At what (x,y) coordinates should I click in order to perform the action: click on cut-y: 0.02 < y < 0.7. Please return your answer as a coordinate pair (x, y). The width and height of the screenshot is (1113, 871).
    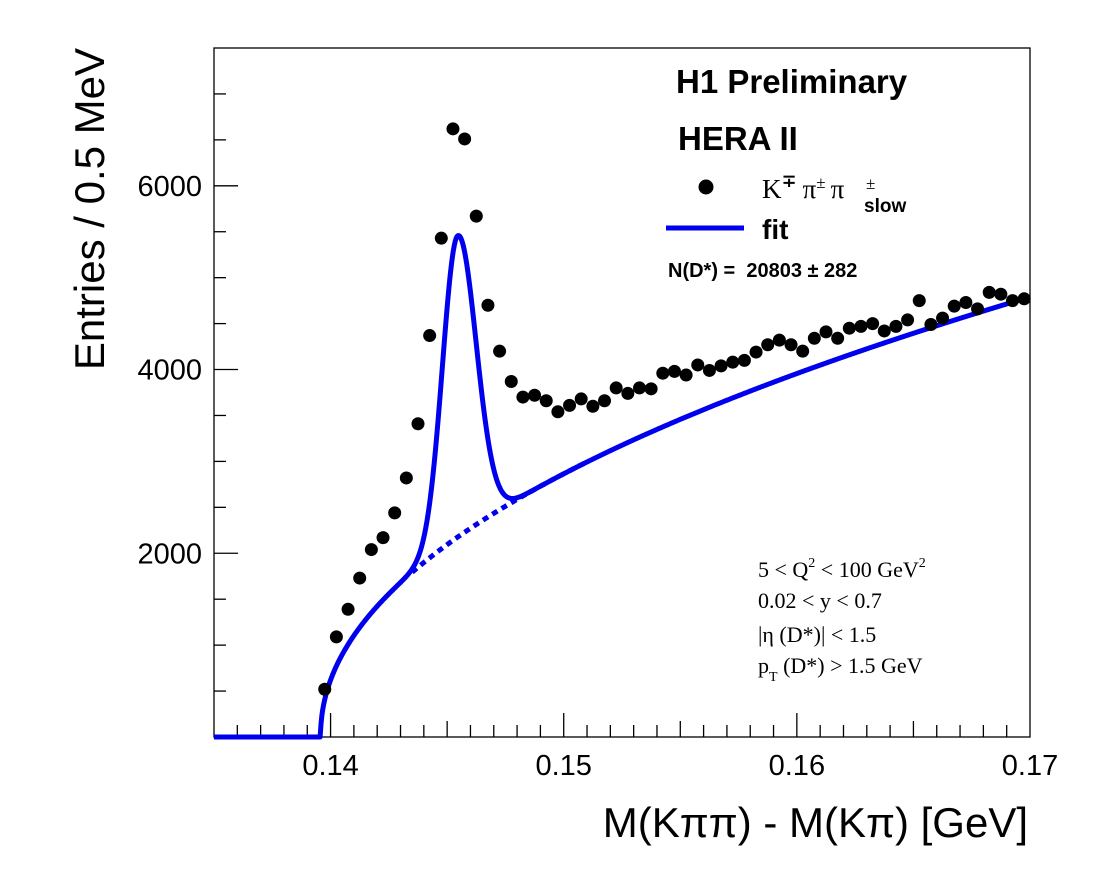
    Looking at the image, I should click on (820, 600).